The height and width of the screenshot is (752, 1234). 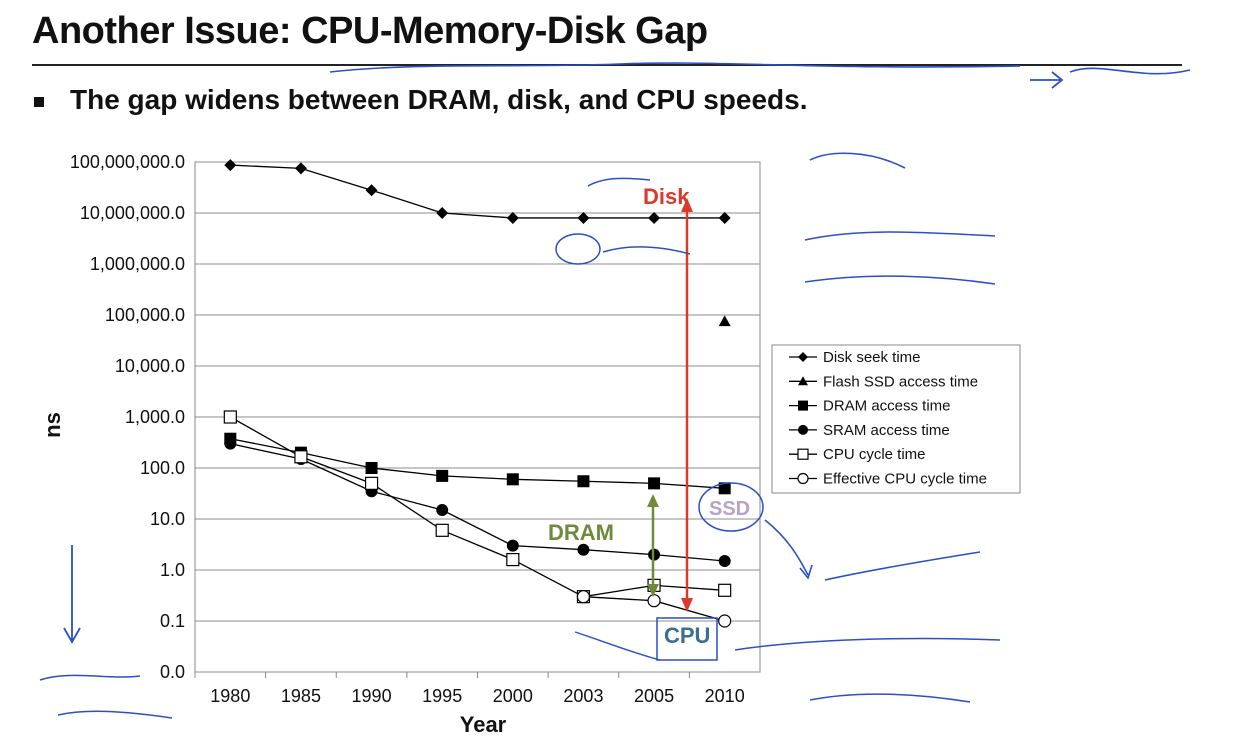 I want to click on x-tick-label: 1995, so click(x=442, y=696).